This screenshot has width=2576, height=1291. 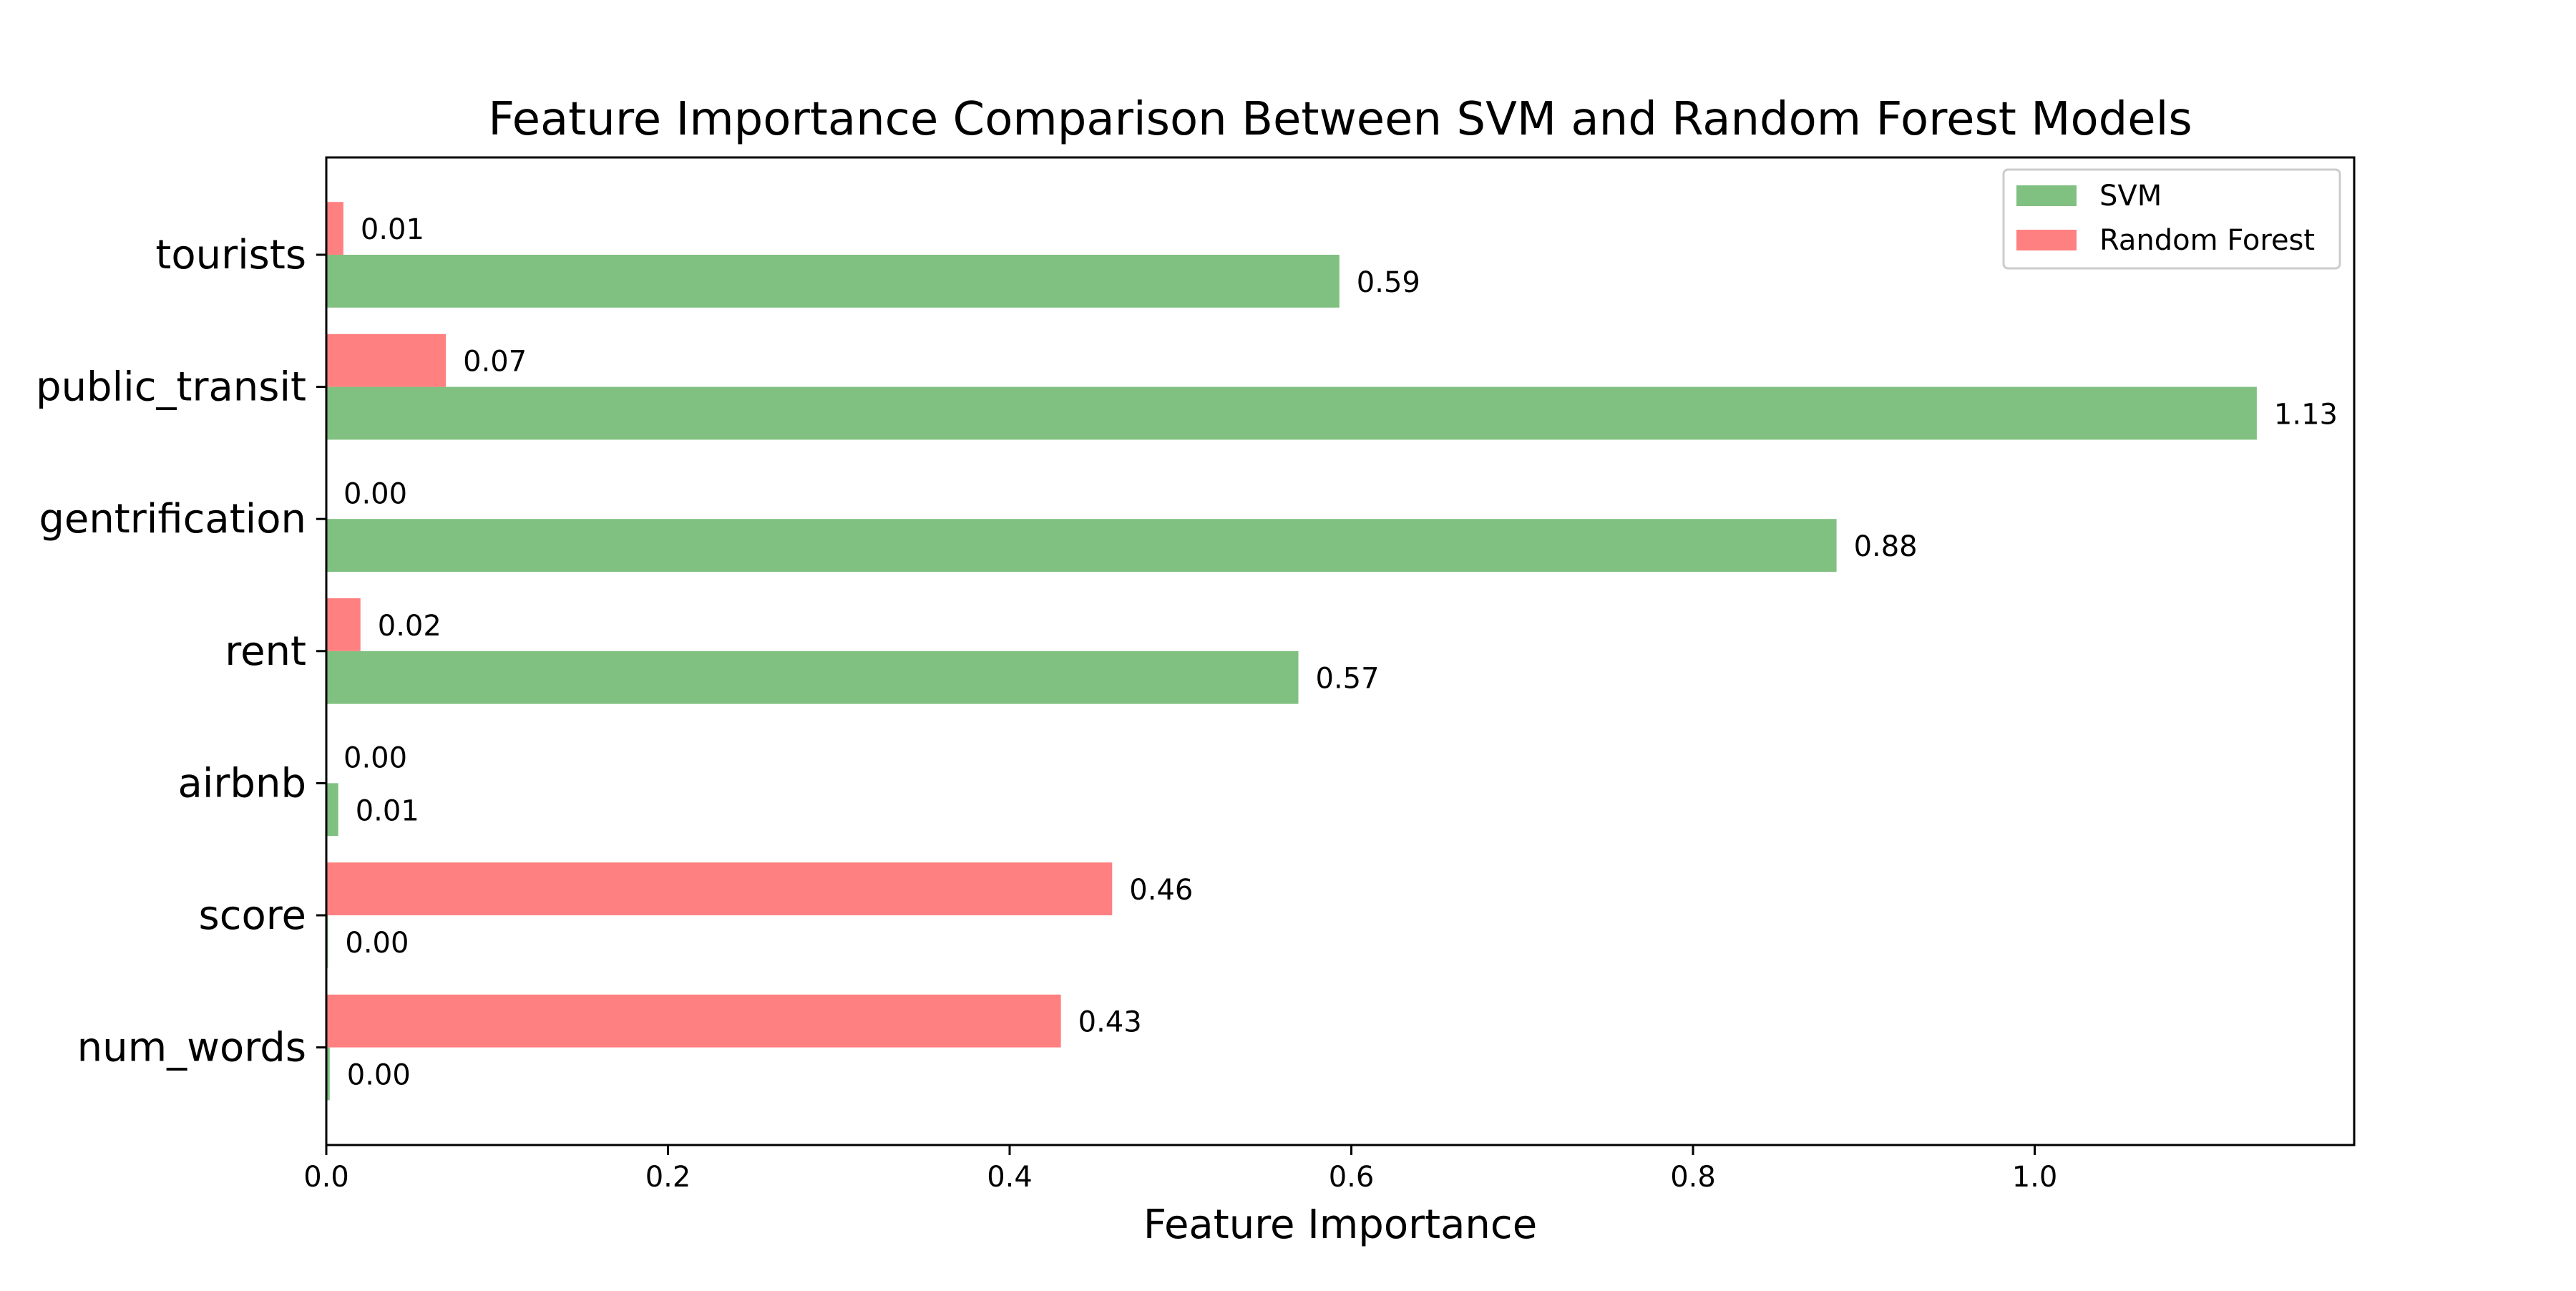 I want to click on x-tick-label: 0.0, so click(x=326, y=1177).